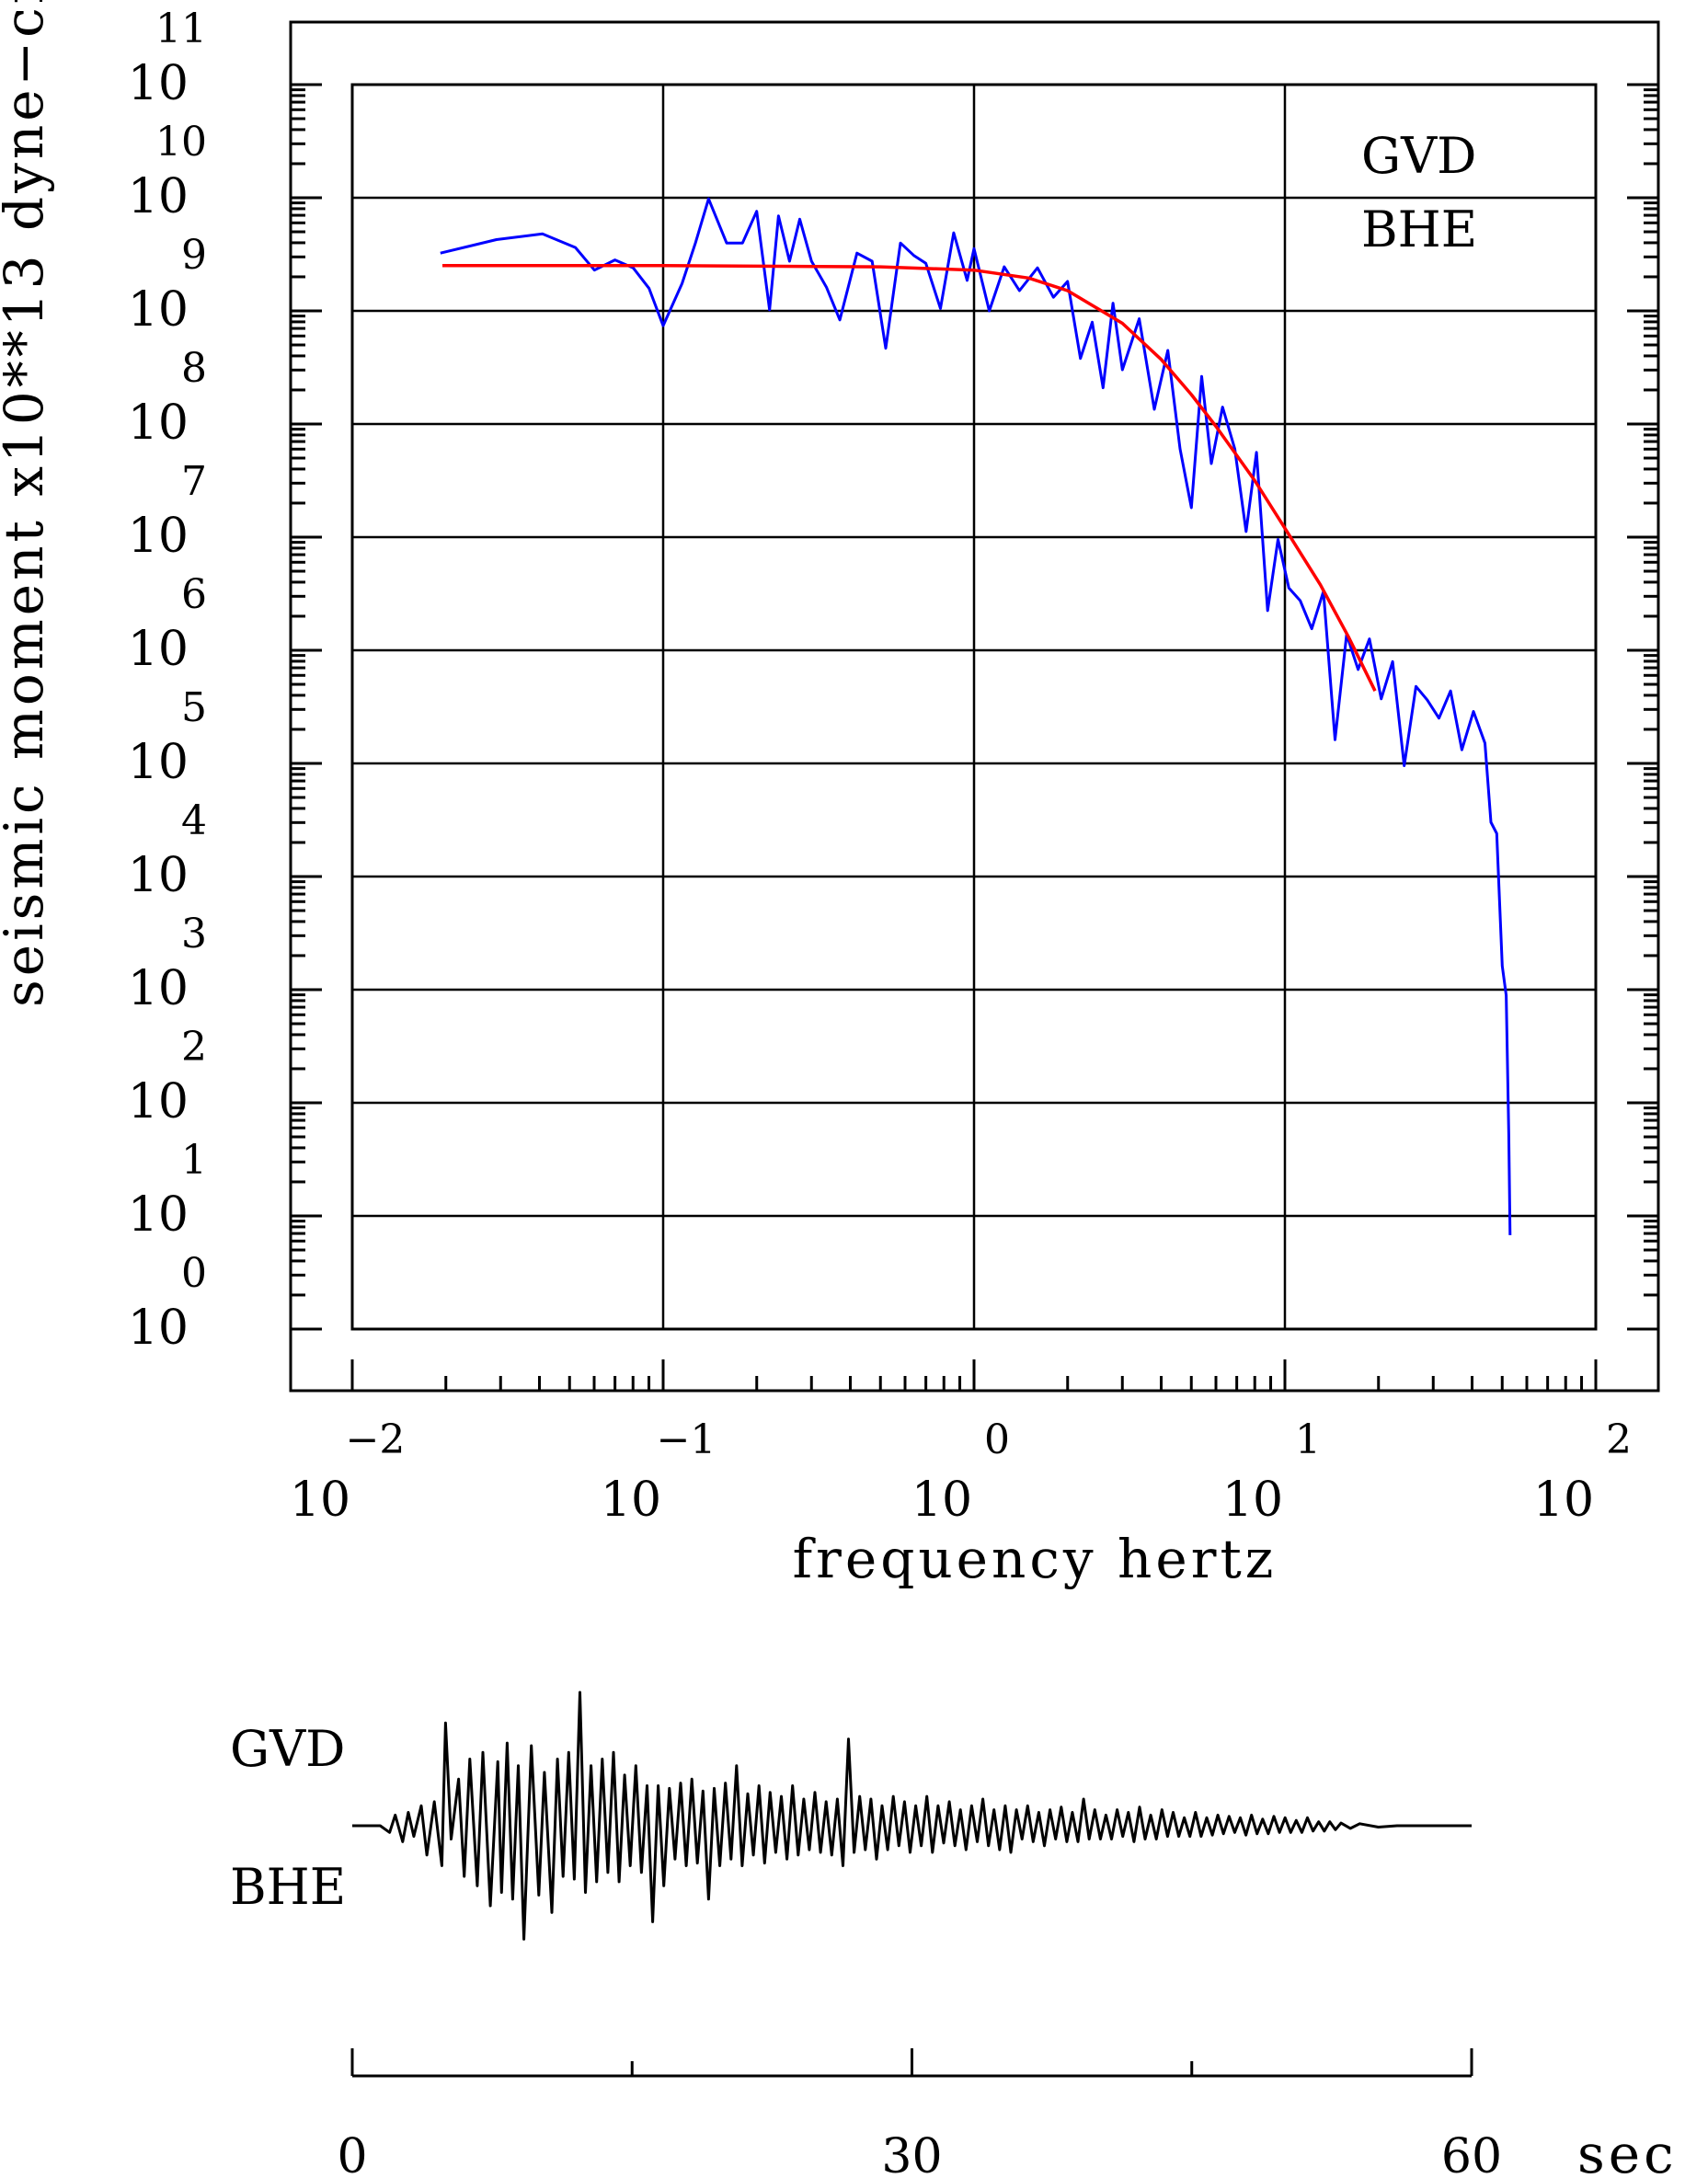 This screenshot has height=2178, width=1708. Describe the element at coordinates (376, 1439) in the screenshot. I see `x-tick-exponent: −2` at that location.